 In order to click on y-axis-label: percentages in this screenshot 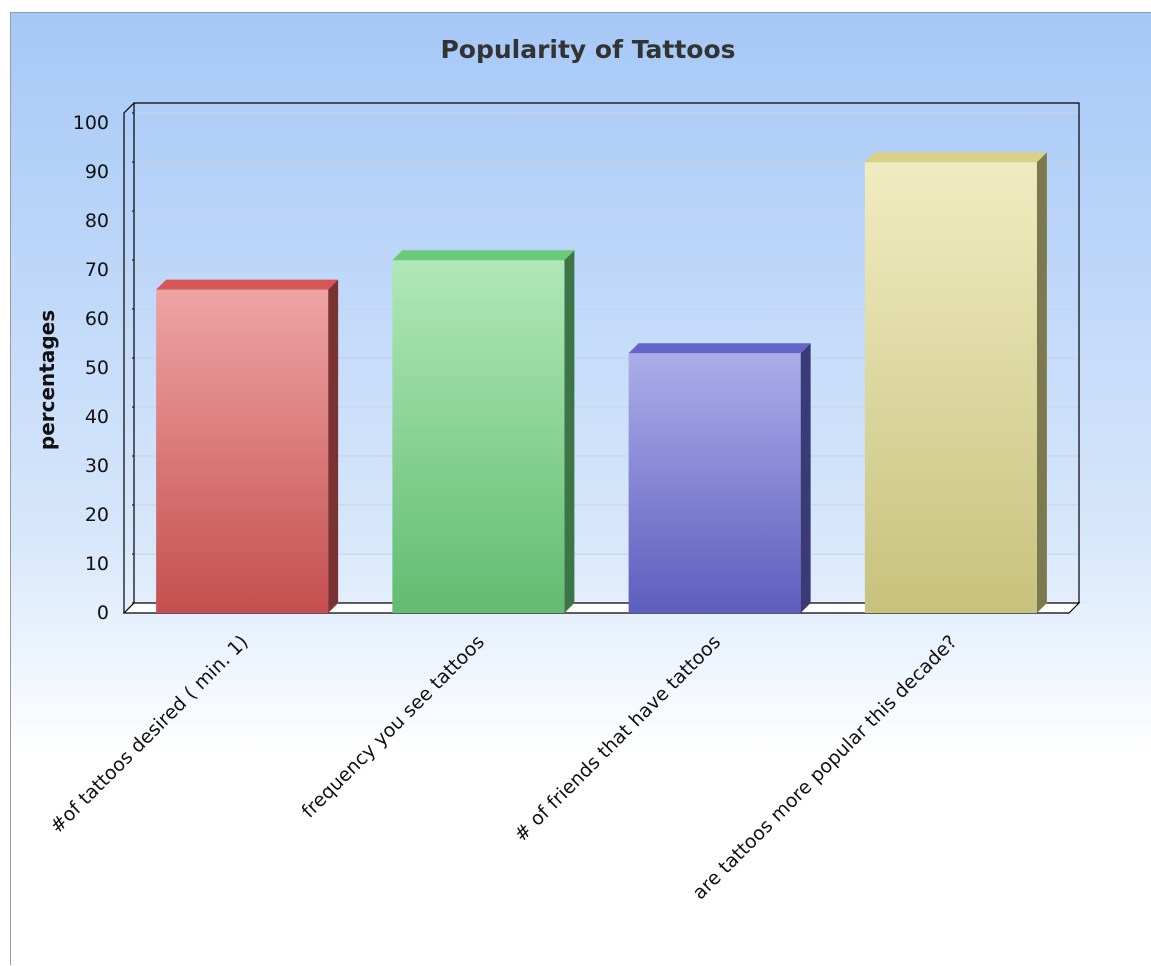, I will do `click(47, 380)`.